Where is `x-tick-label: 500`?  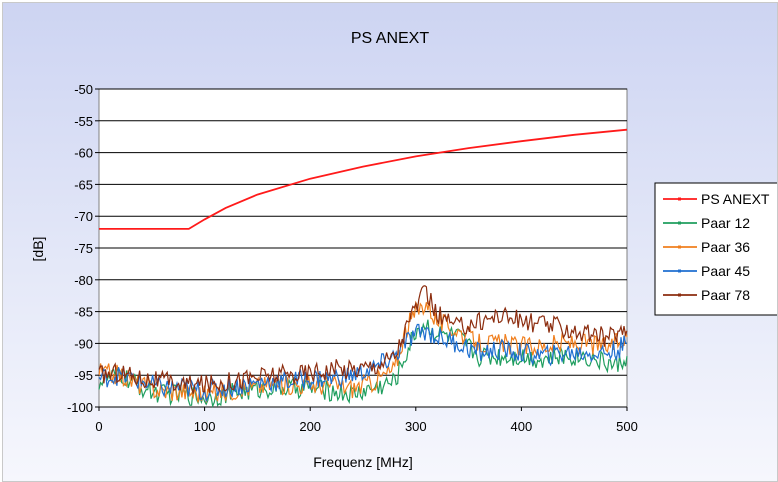
x-tick-label: 500 is located at coordinates (627, 426).